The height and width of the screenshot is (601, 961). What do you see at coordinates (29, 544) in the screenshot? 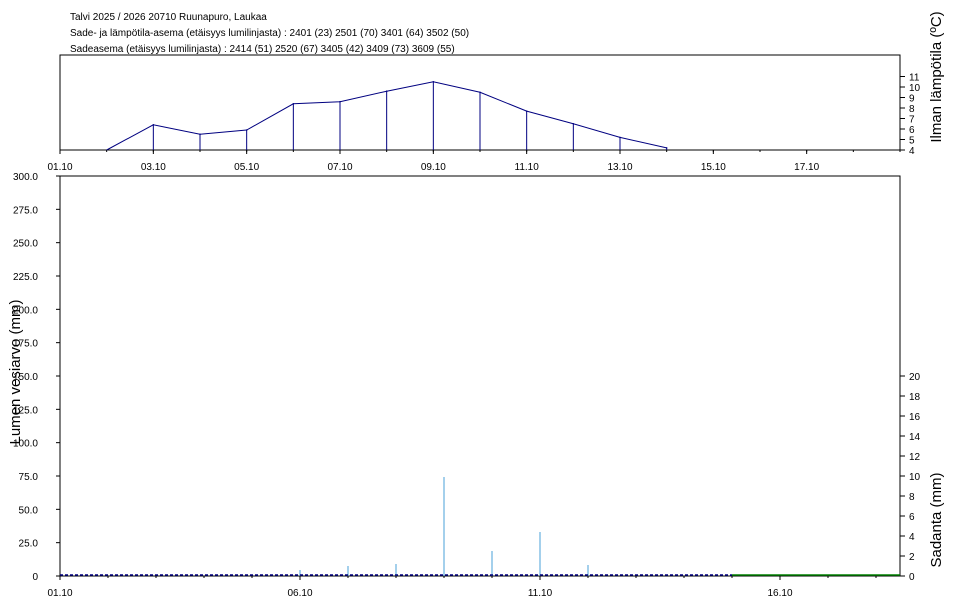
I see `snow-y-tick-label: 25.0` at bounding box center [29, 544].